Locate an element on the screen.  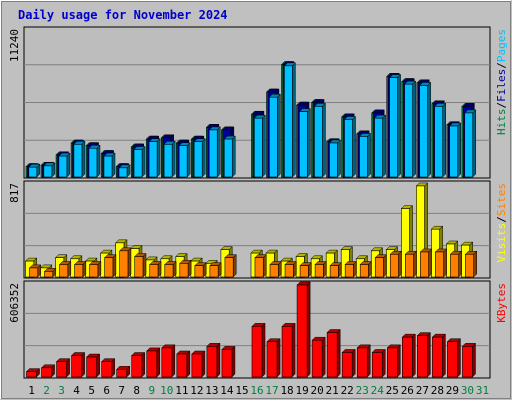
bar-sites-day-21-face is located at coordinates (334, 271).